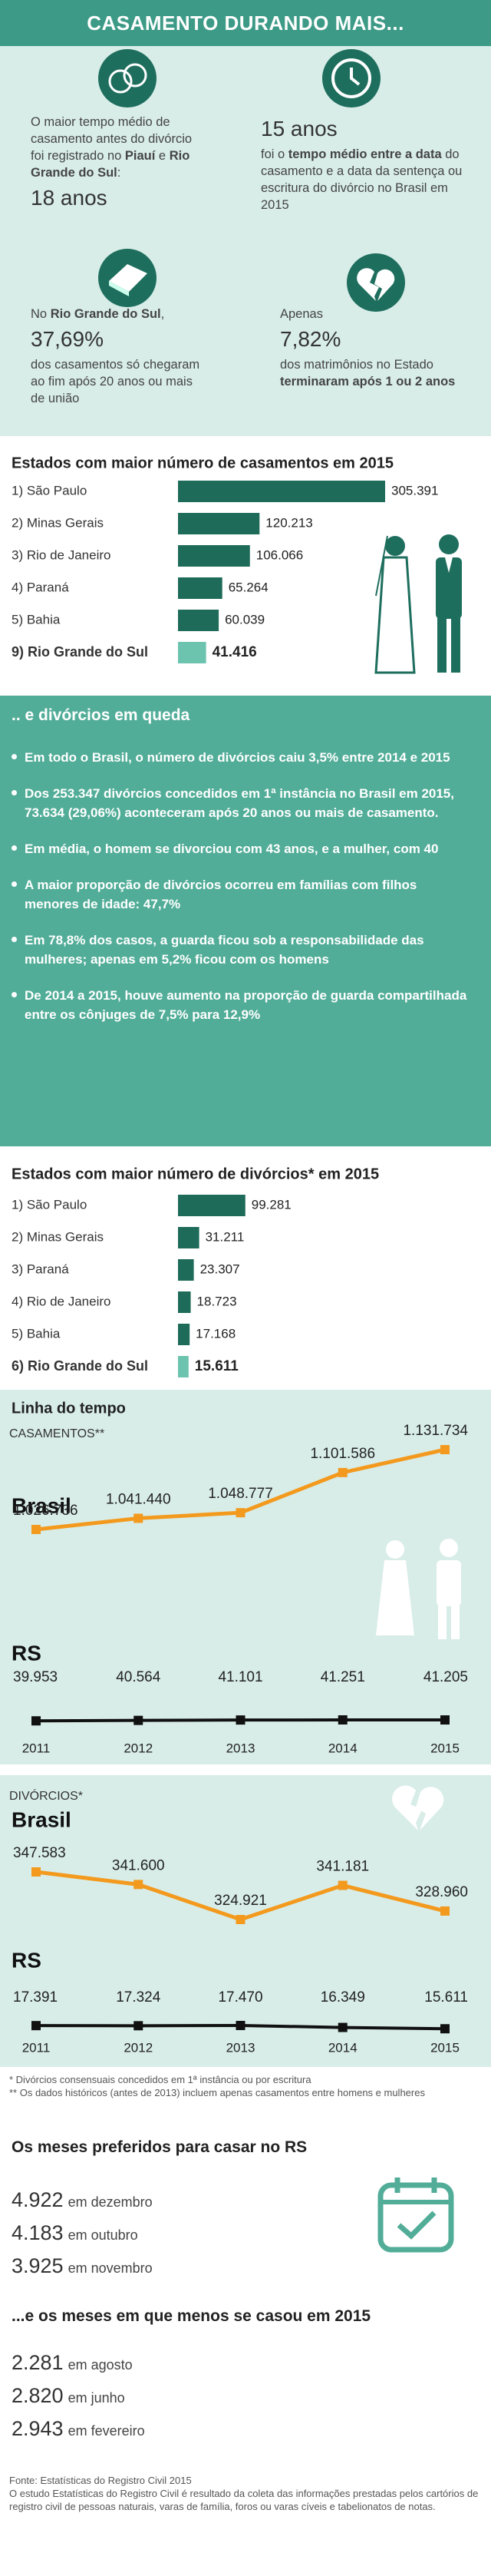 The image size is (491, 2576). I want to click on clock-icon, so click(351, 78).